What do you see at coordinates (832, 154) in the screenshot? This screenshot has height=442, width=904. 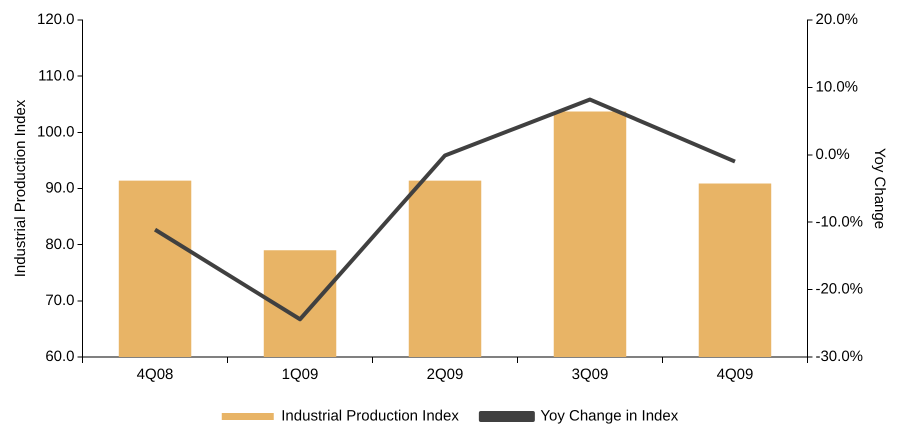 I see `y2-tick-label: 0.0%` at bounding box center [832, 154].